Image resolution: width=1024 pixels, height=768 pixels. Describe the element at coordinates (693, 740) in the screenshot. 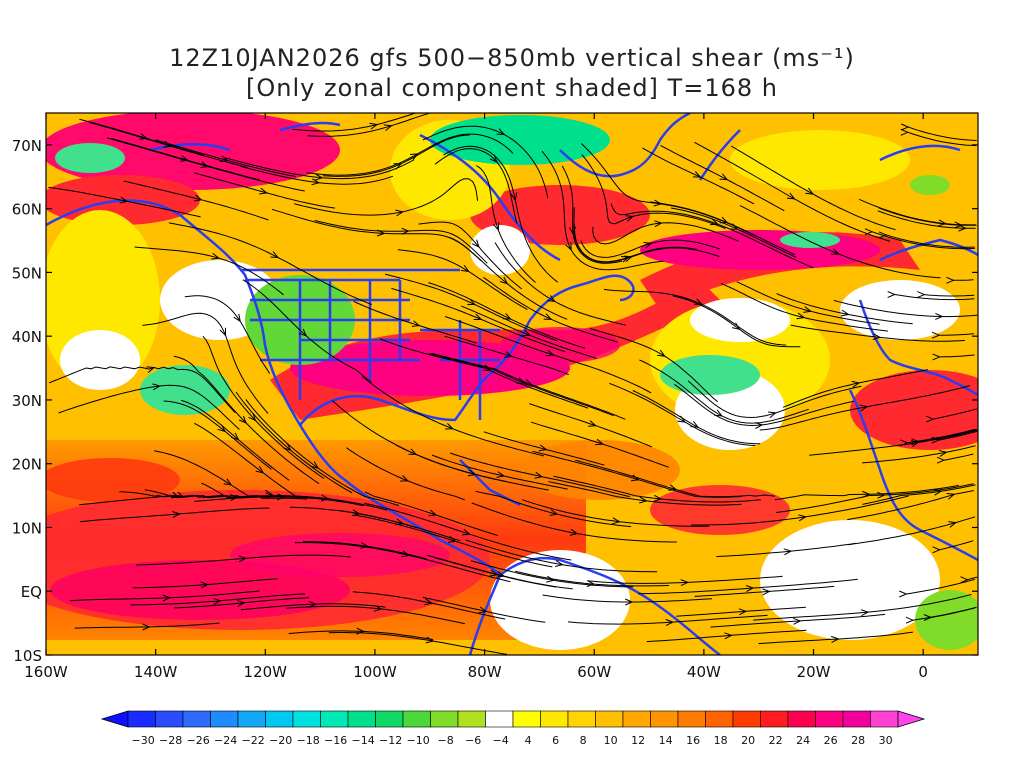

I see `colorbar-label: 16` at that location.